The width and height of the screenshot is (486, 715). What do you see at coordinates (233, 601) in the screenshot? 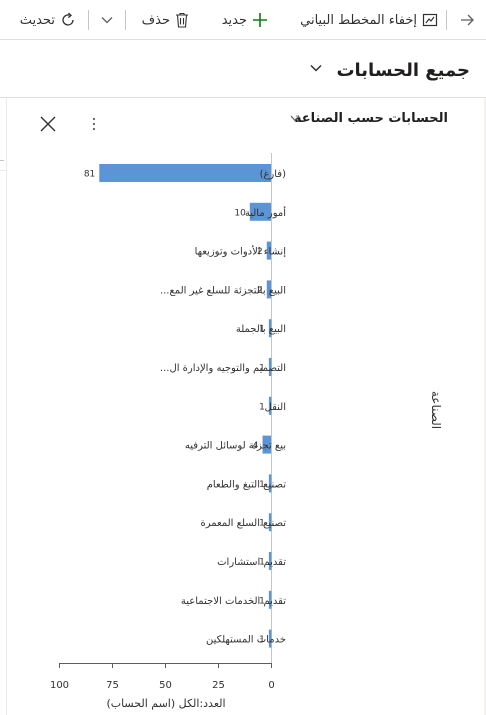
I see `category-label: تقديم الخدمات الاجتماعية` at bounding box center [233, 601].